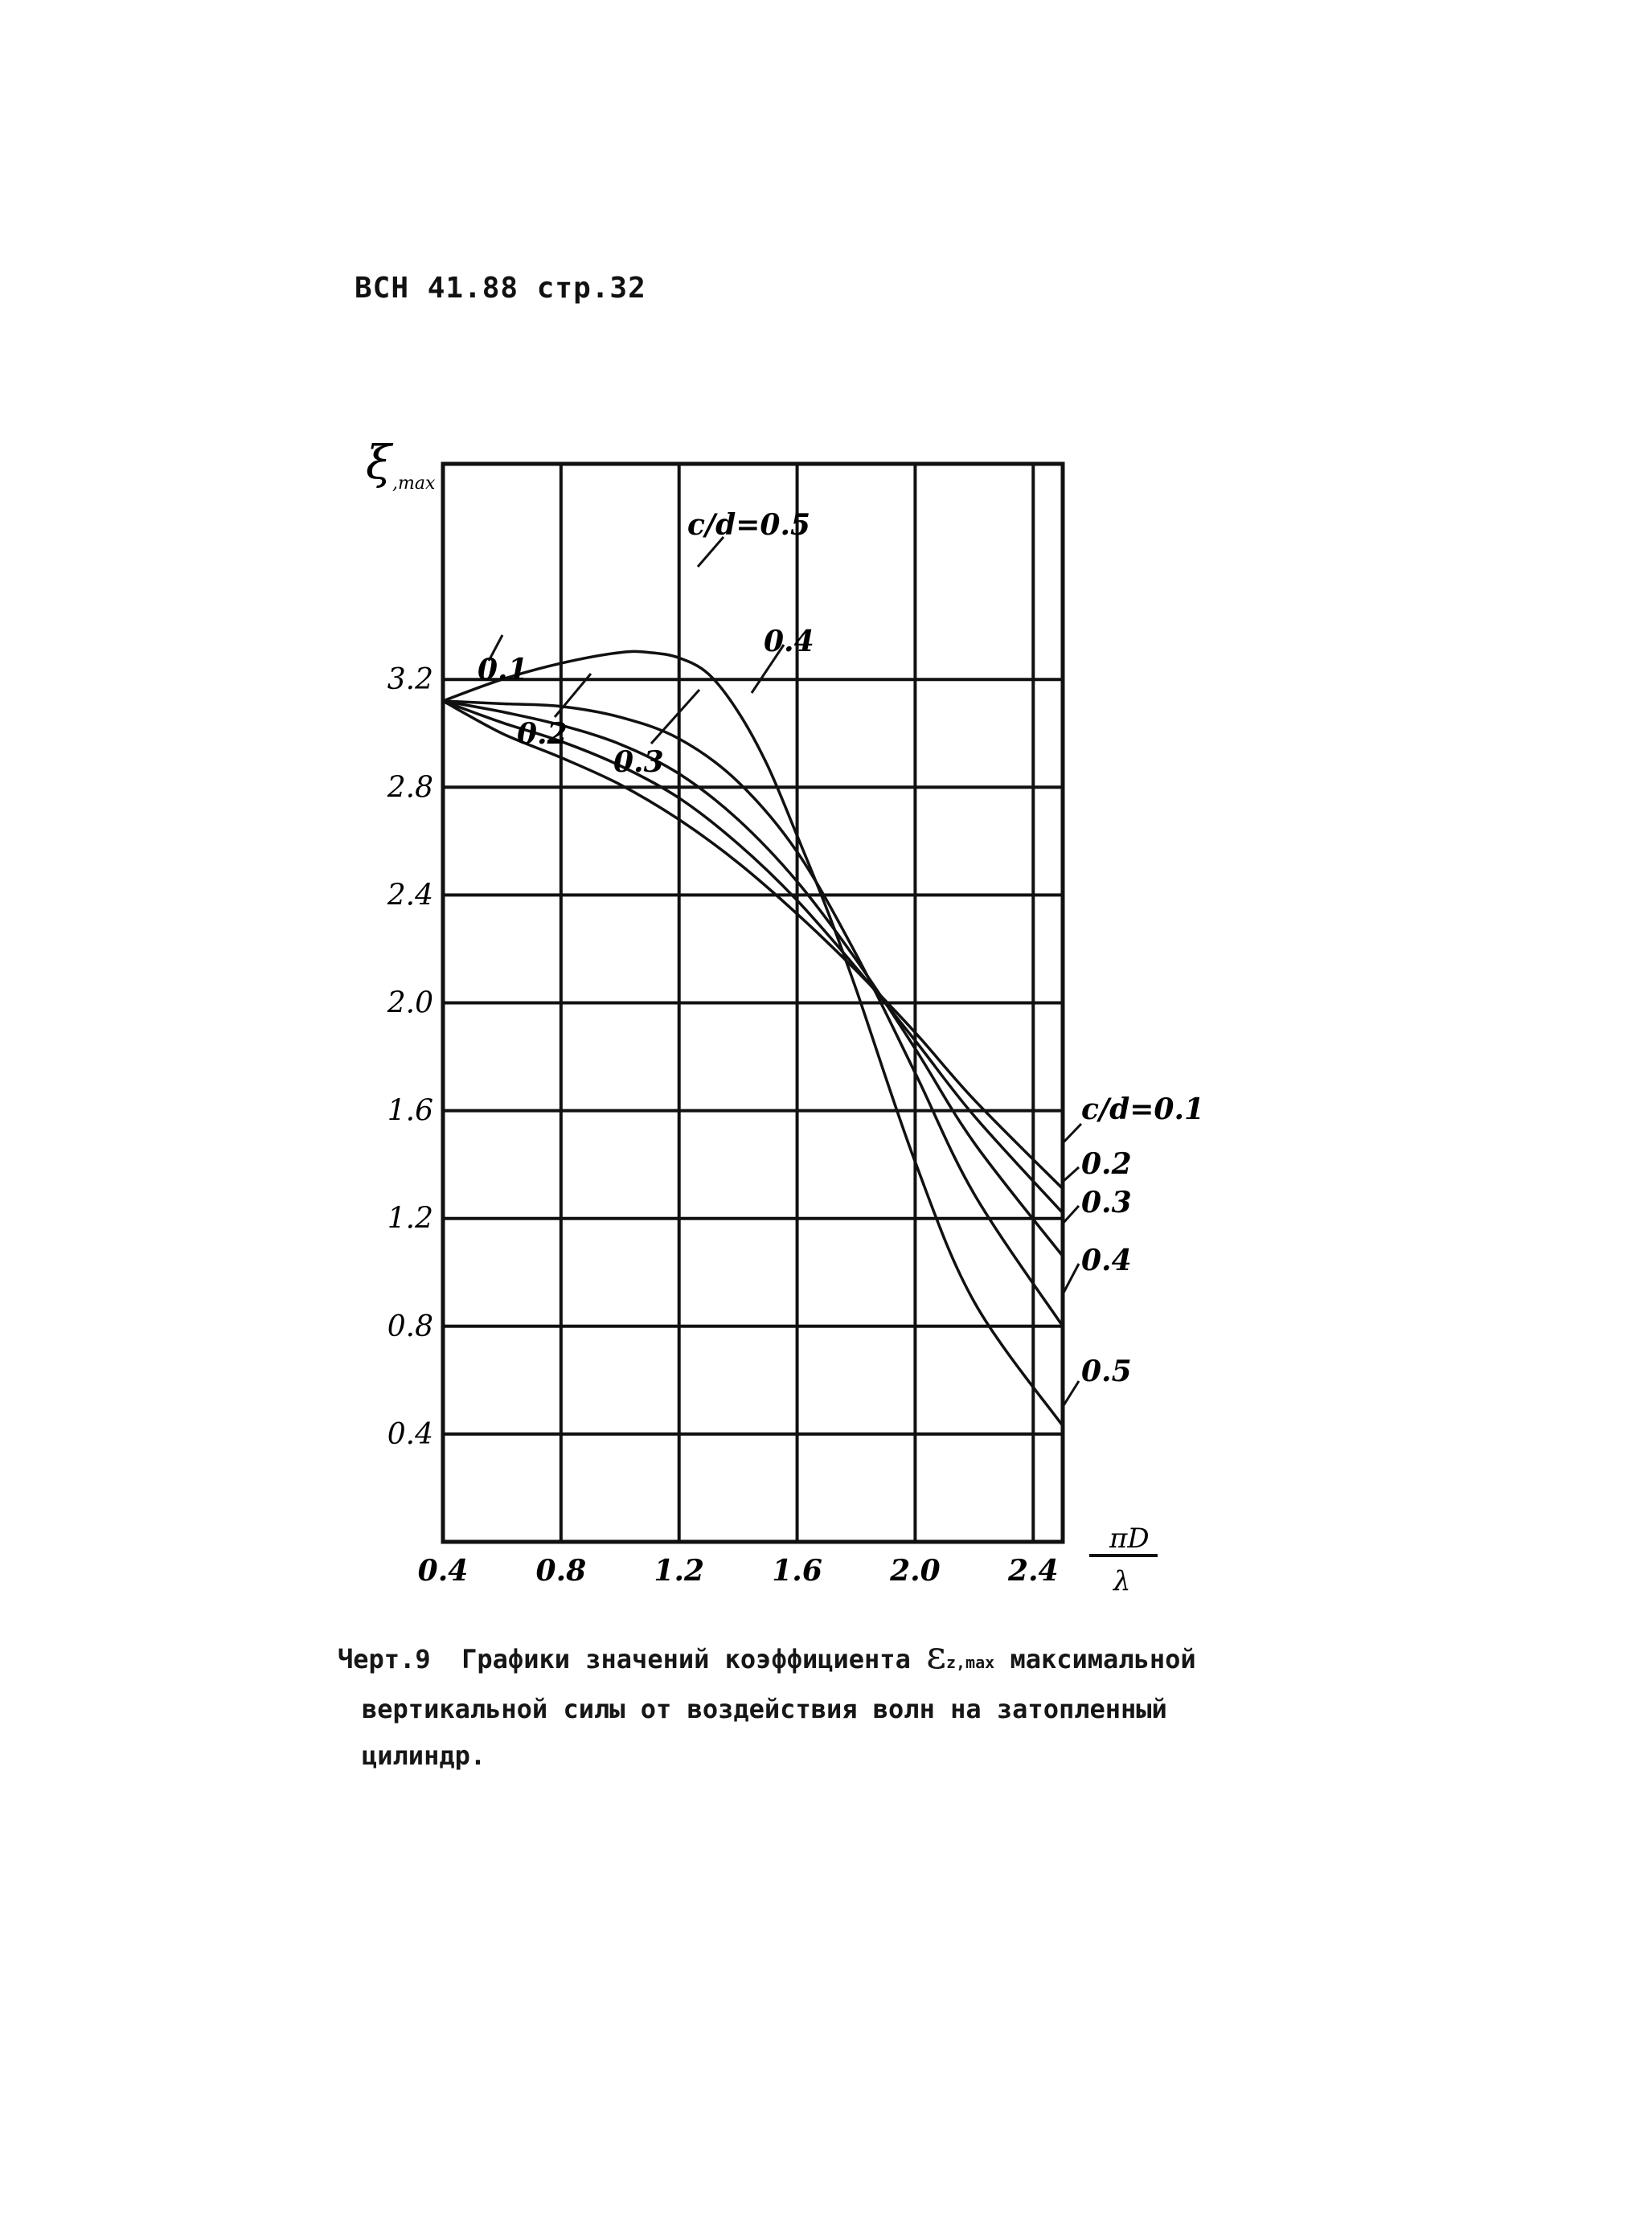 The image size is (1652, 2238). What do you see at coordinates (970, 1662) in the screenshot?
I see `epsilon-subscript: z,max` at bounding box center [970, 1662].